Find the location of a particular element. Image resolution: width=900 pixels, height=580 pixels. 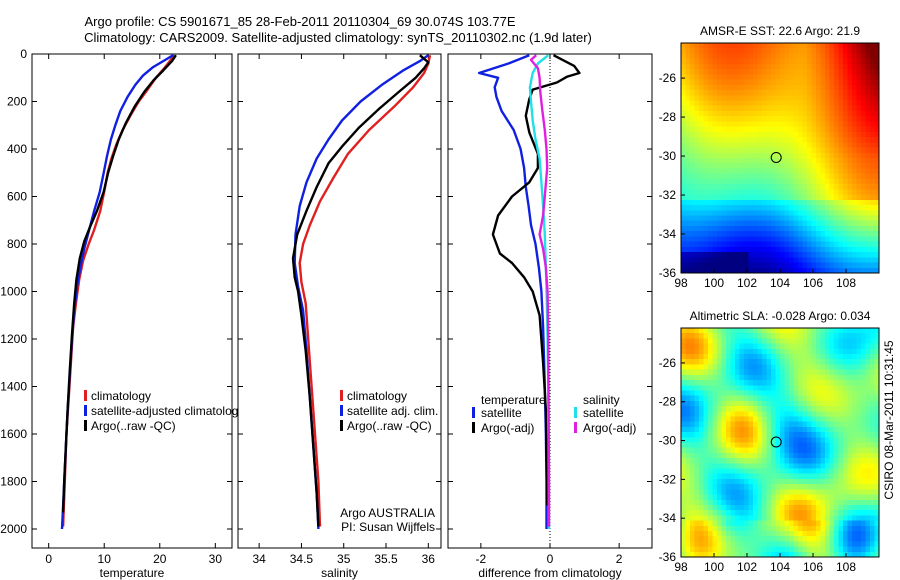

y-tick-label: 200 is located at coordinates (17, 102).